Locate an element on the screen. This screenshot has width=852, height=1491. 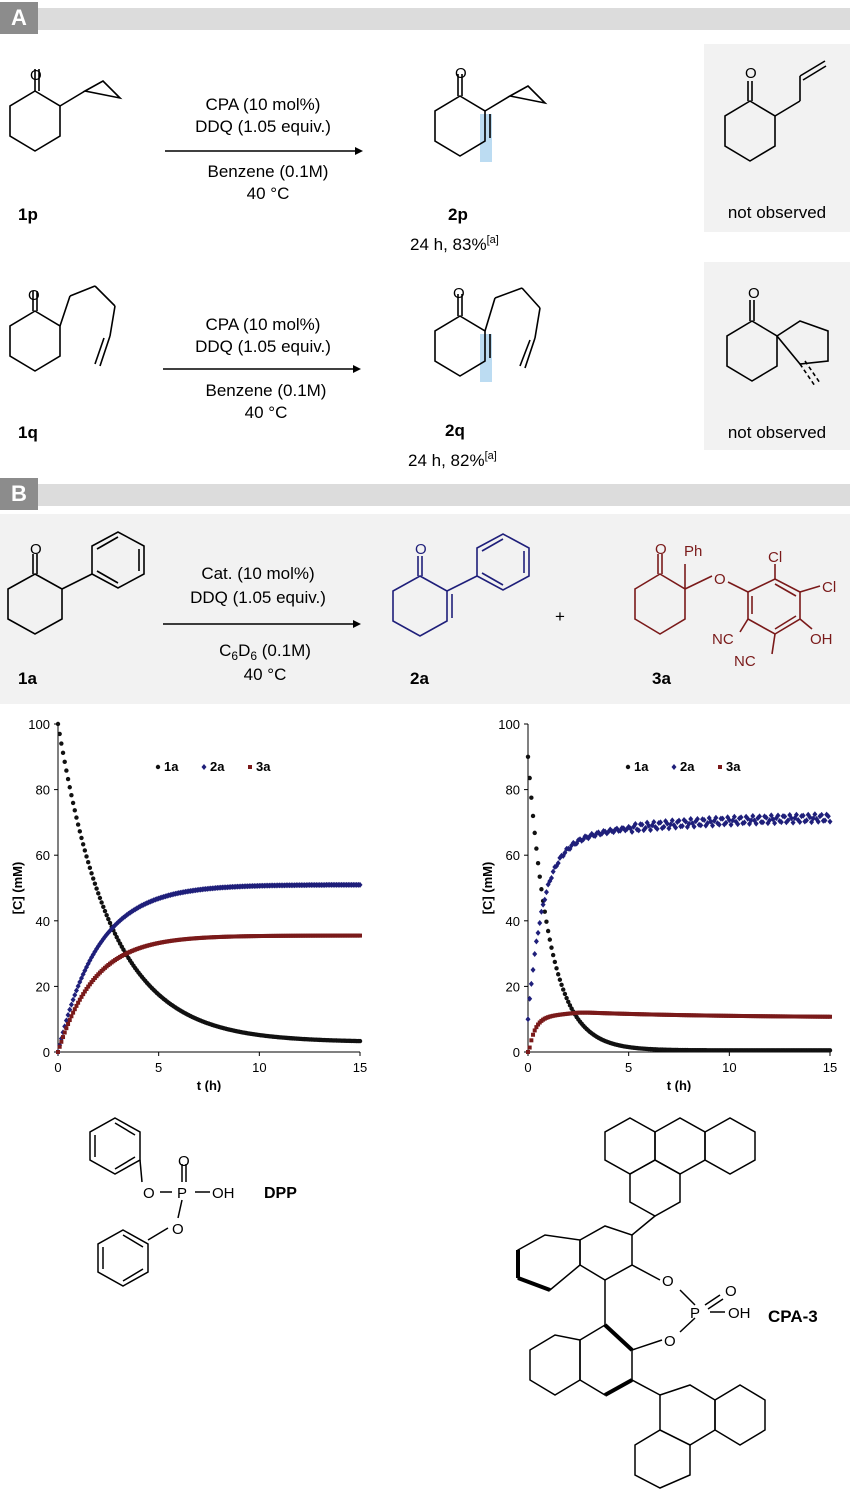
plus-sign: + is located at coordinates (560, 616).